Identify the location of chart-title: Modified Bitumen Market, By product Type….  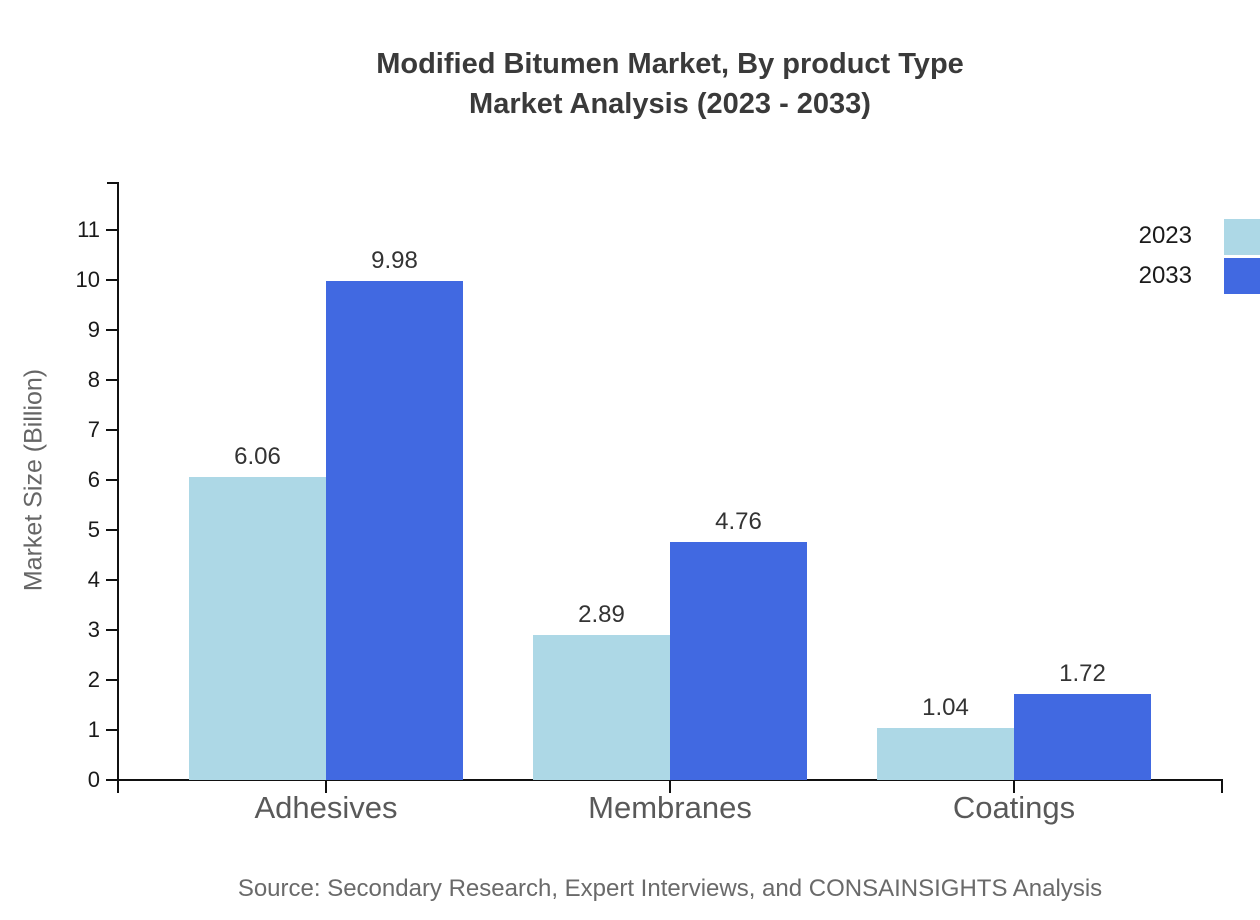
(670, 84).